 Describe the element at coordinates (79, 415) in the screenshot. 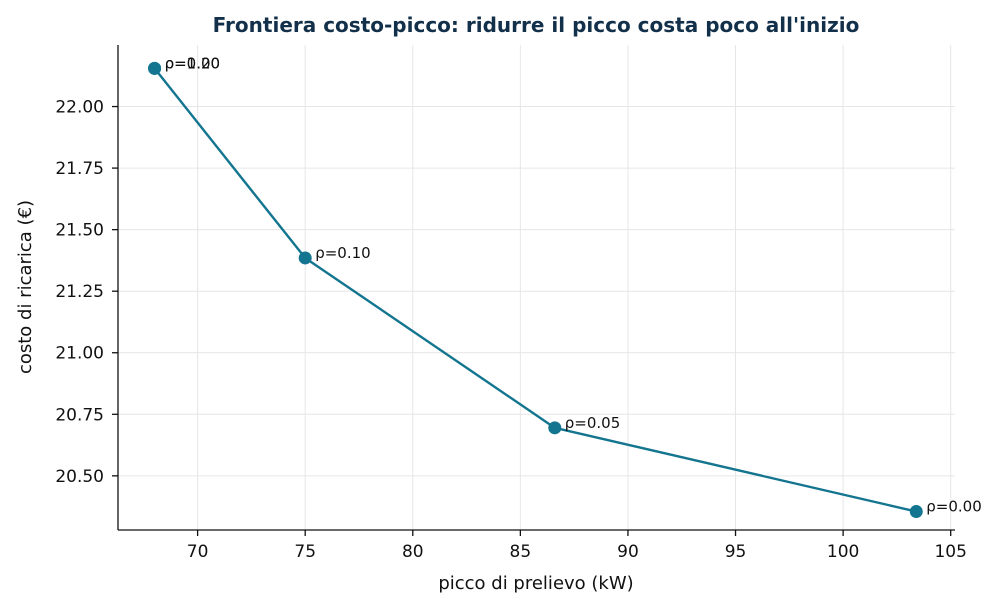

I see `y-tick-label: 20.75` at that location.